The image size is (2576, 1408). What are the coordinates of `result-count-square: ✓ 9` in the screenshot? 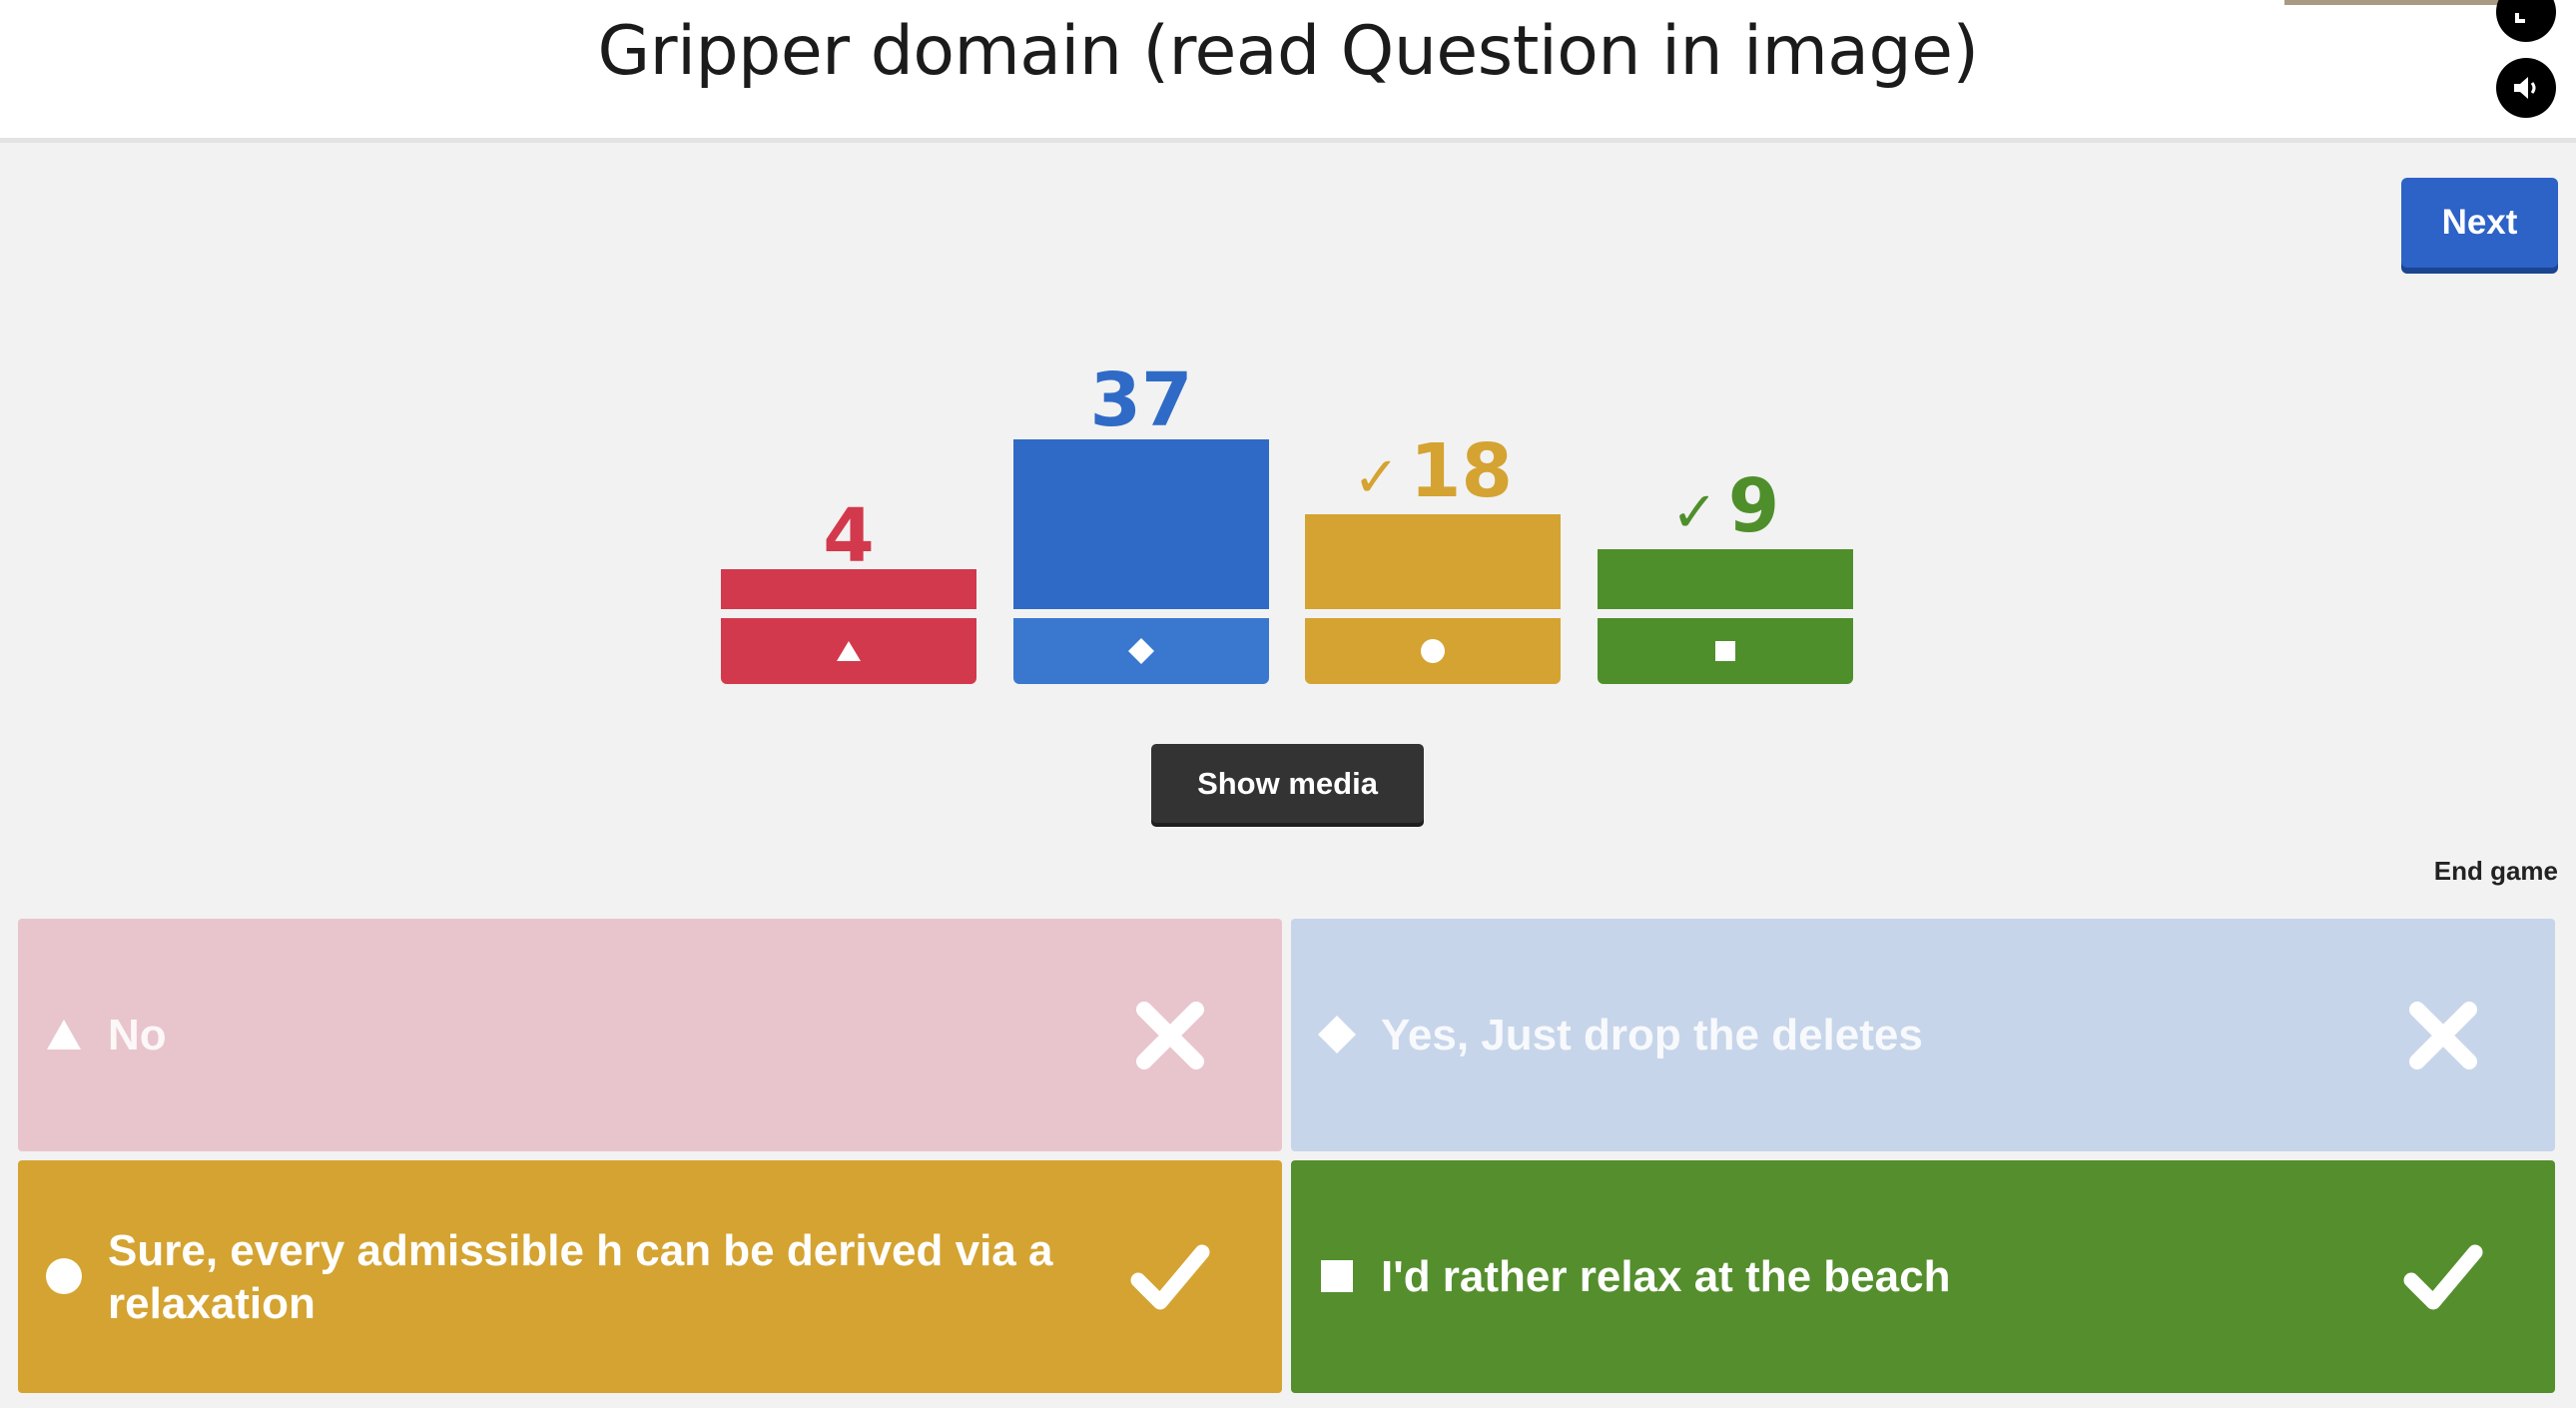 It's located at (1725, 506).